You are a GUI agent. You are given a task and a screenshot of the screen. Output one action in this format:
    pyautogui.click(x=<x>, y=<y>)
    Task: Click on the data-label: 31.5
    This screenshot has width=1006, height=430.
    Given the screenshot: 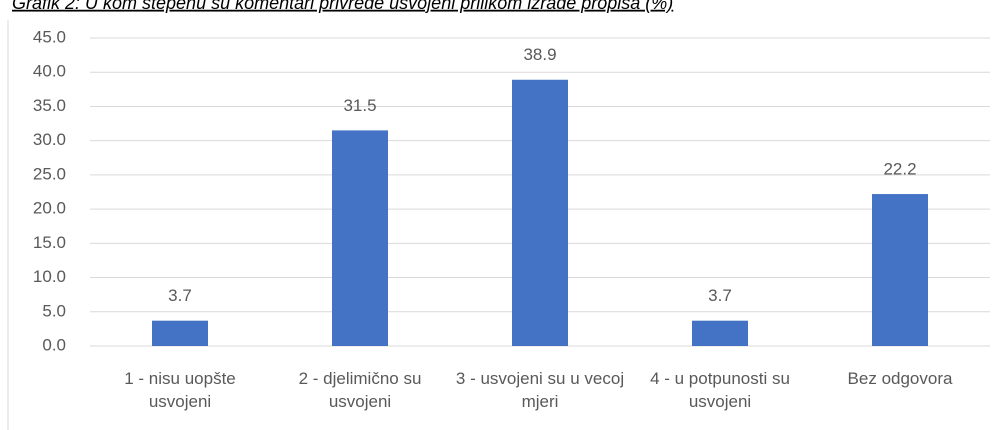 What is the action you would take?
    pyautogui.click(x=359, y=105)
    